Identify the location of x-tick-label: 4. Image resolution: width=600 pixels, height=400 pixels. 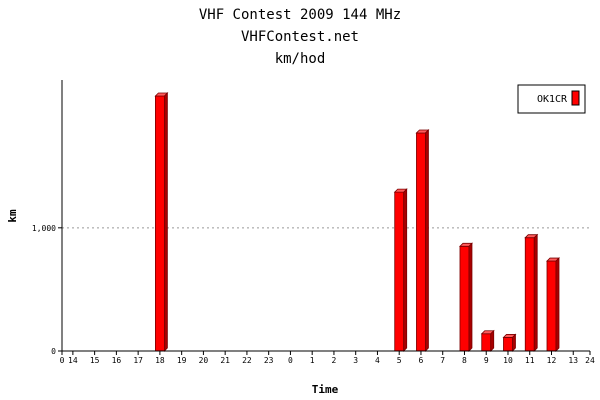
(377, 360).